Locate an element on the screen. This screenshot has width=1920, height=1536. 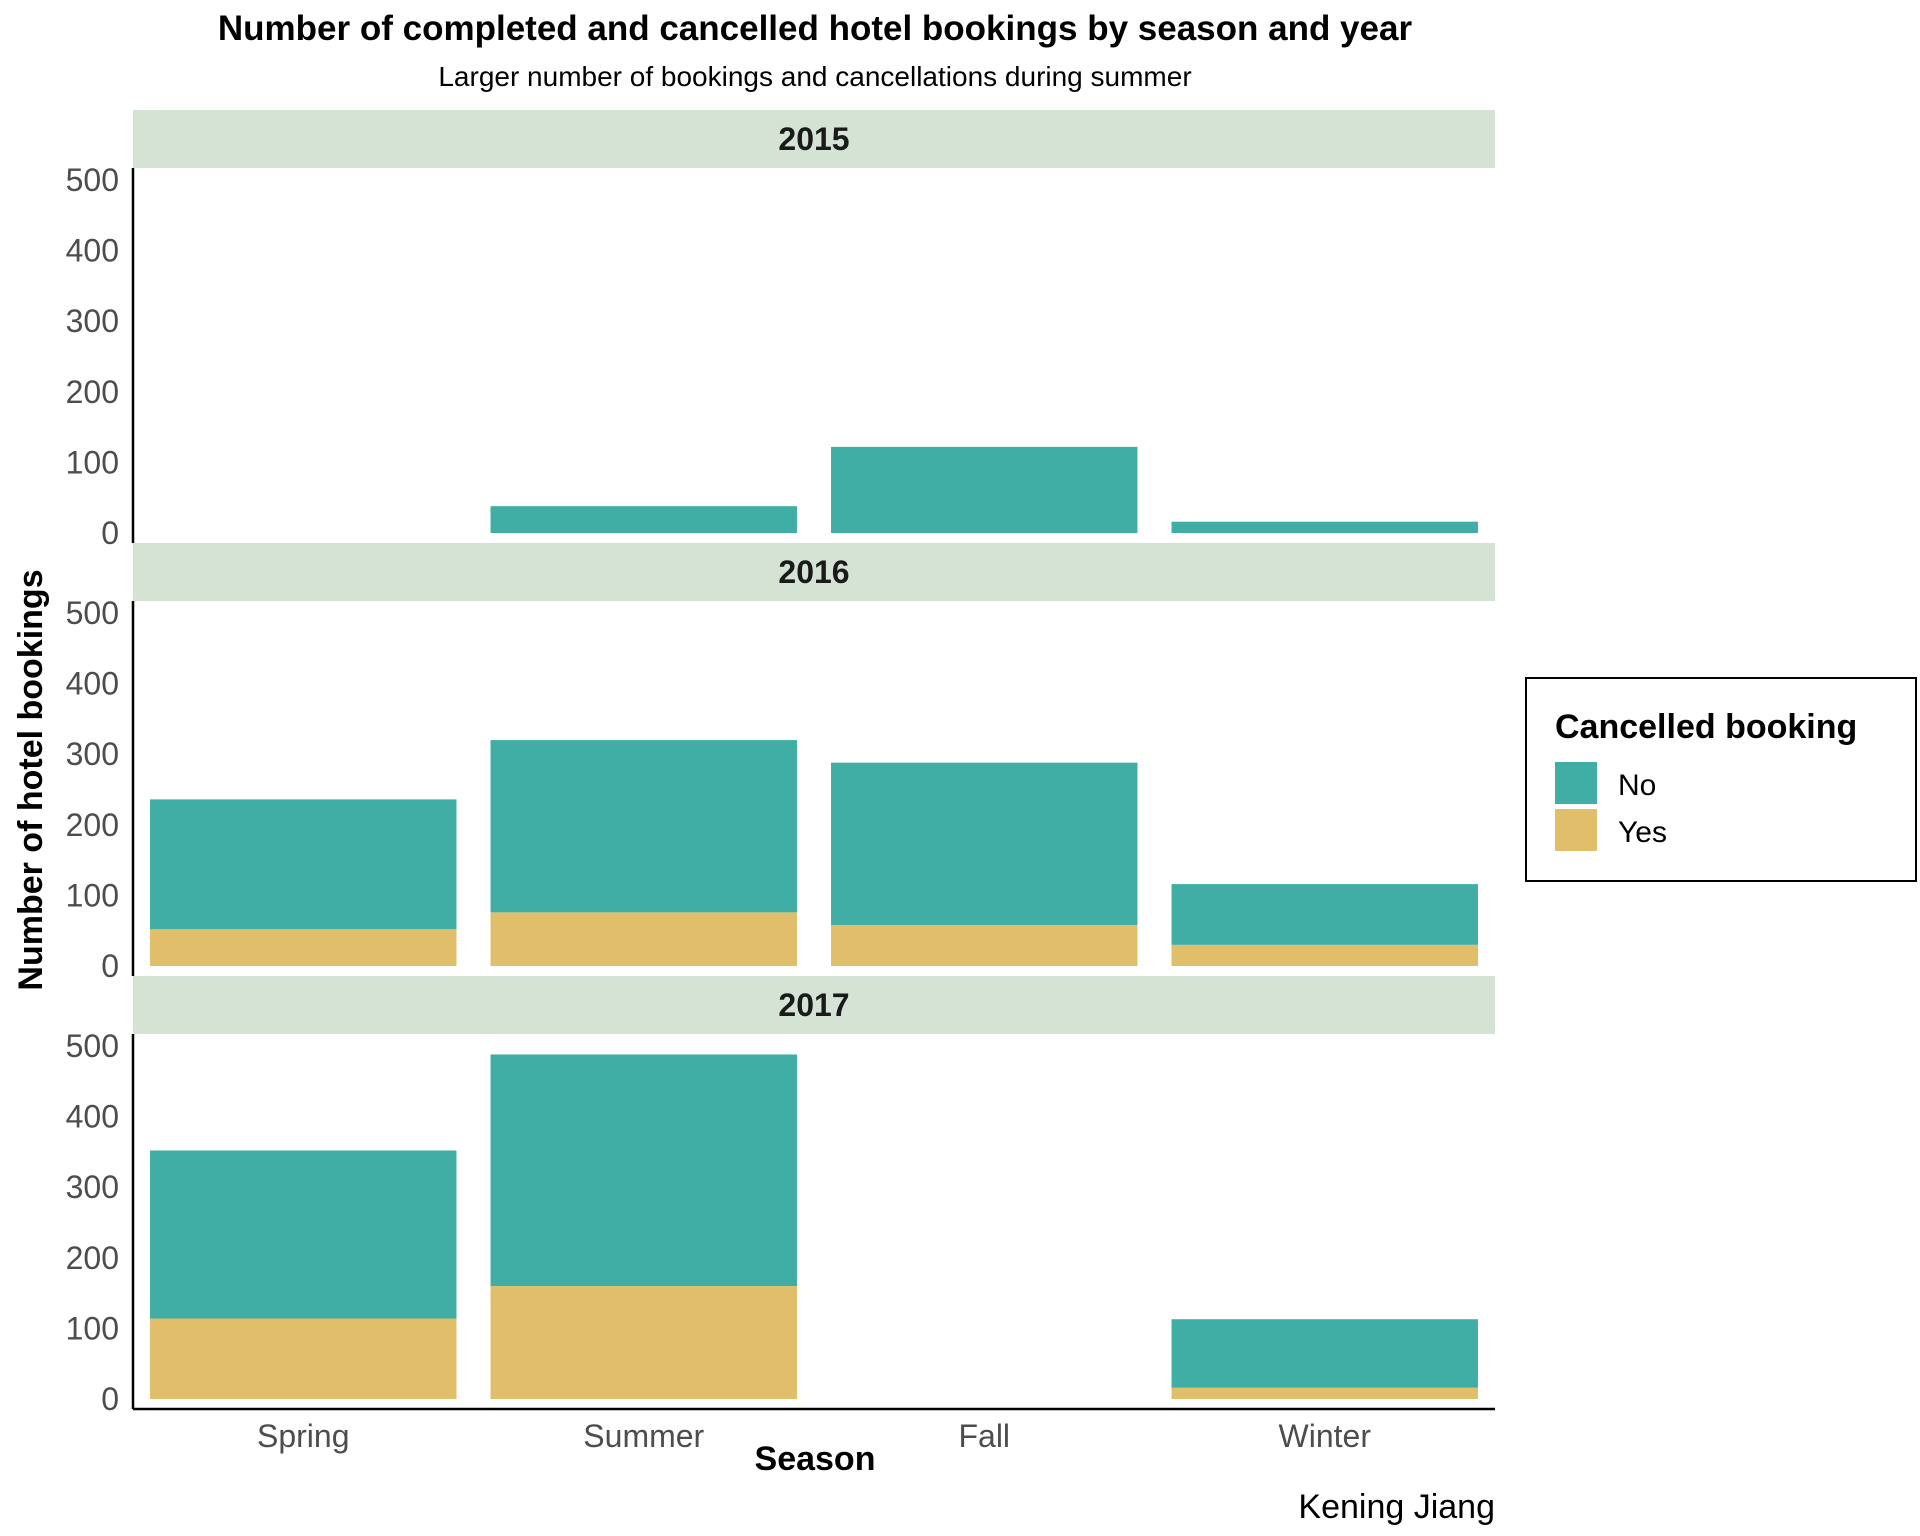
facet-strip-label: 2015 is located at coordinates (813, 139).